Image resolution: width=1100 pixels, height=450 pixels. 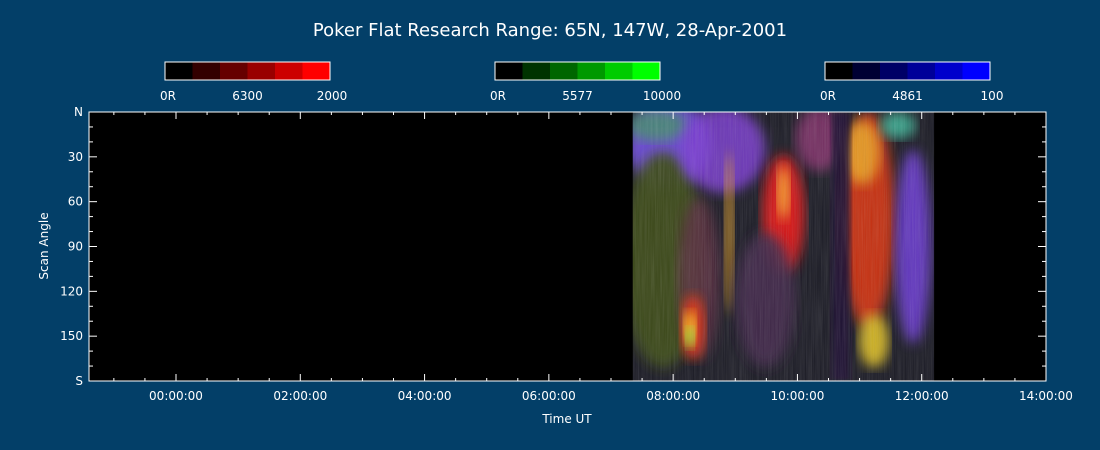 What do you see at coordinates (907, 96) in the screenshot?
I see `colorbar-wavelength-label: 4861` at bounding box center [907, 96].